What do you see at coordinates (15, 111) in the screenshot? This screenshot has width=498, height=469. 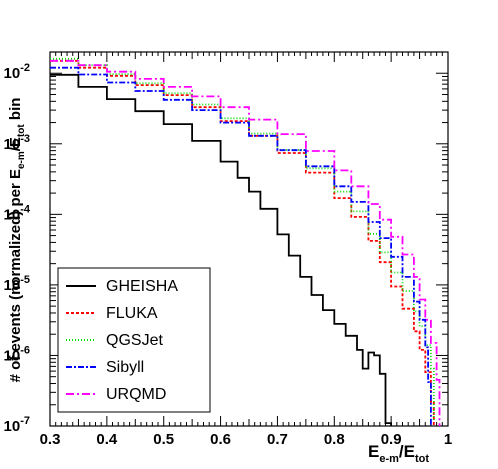 I see `y-axis-label-post: bin` at bounding box center [15, 111].